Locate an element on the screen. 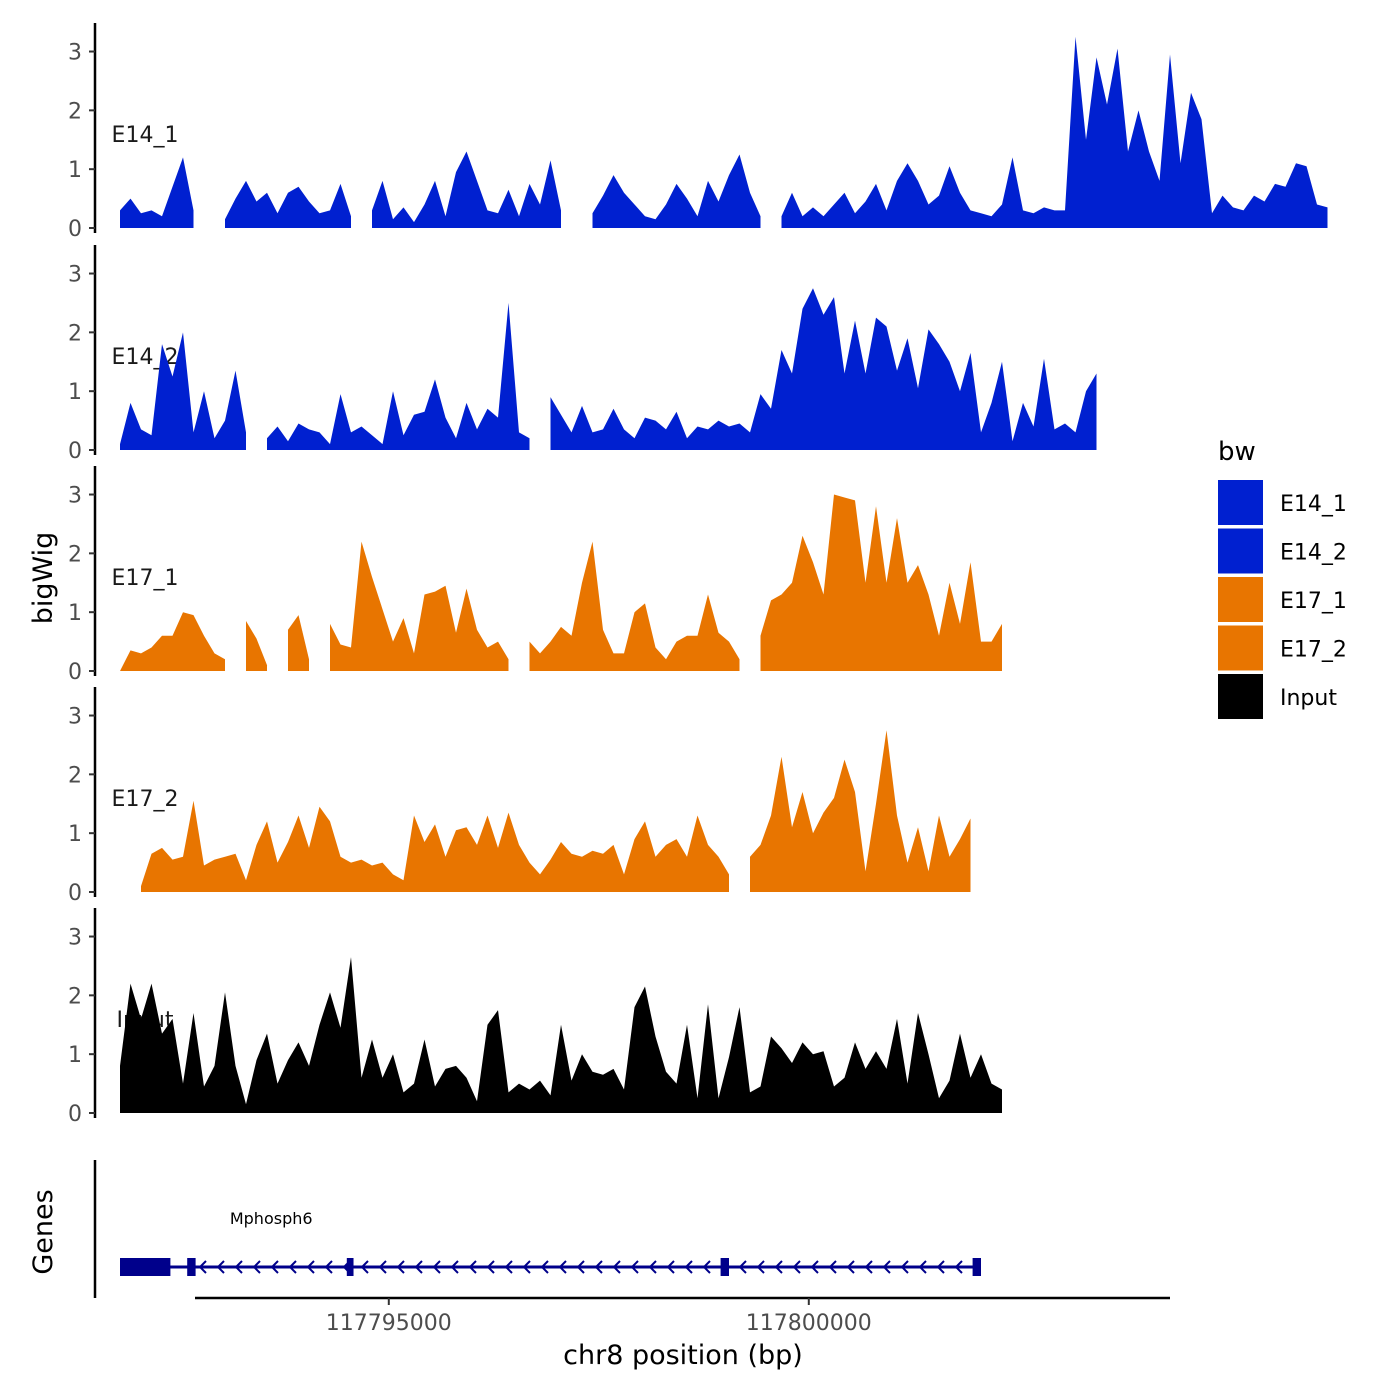 The height and width of the screenshot is (1400, 1400). legend-entry-E17_2: E17_2 is located at coordinates (1282, 648).